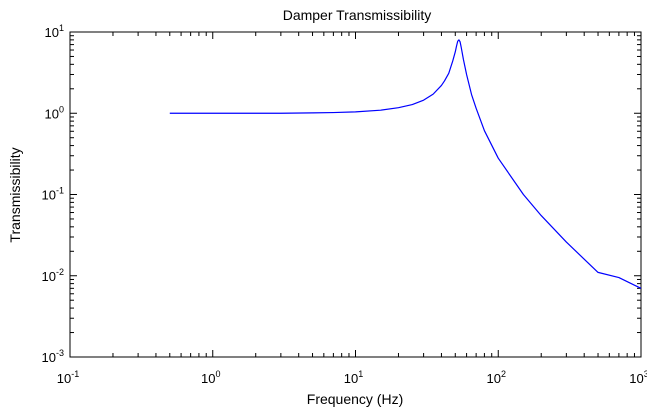  I want to click on x-tick-label: 10⁰, so click(210, 377).